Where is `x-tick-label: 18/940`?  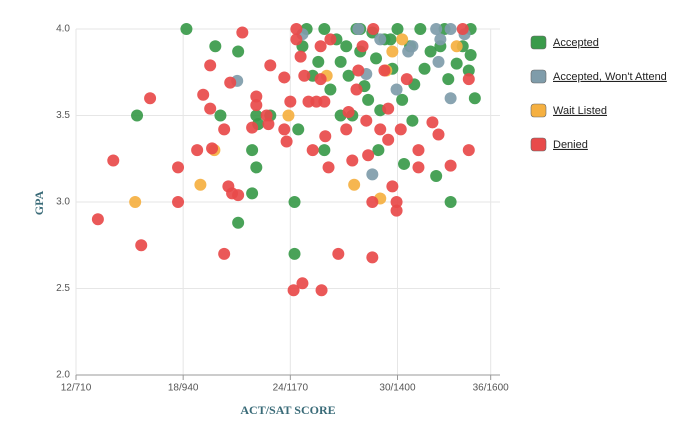
x-tick-label: 18/940 is located at coordinates (183, 388).